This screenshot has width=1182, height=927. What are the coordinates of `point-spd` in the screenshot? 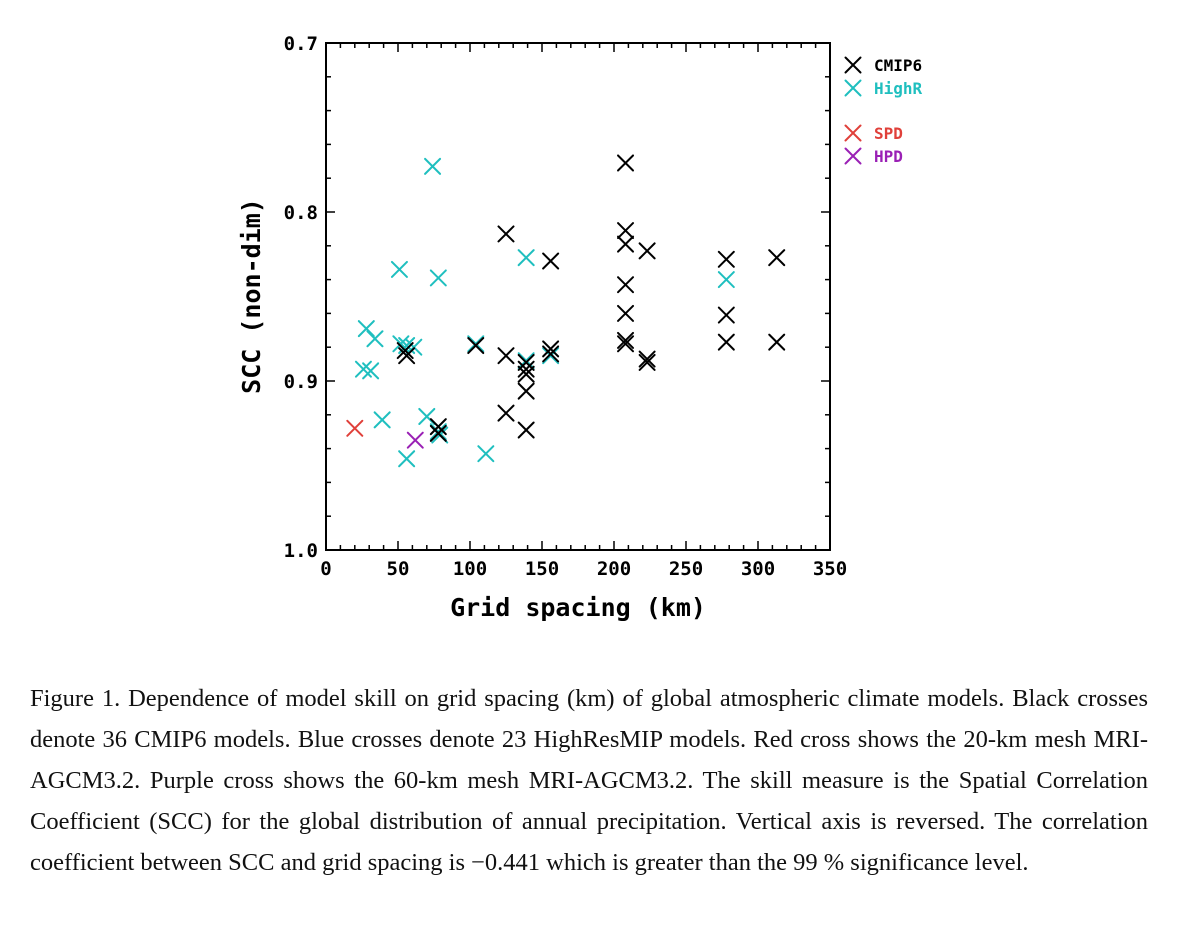 It's located at (355, 428).